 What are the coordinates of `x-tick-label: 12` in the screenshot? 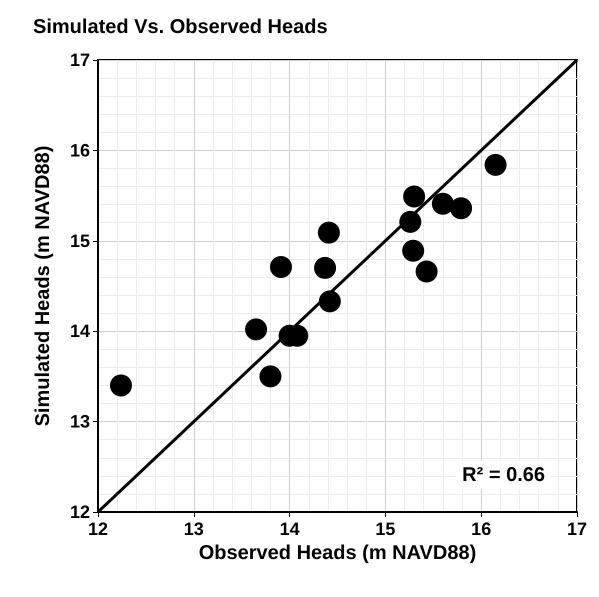 It's located at (98, 529).